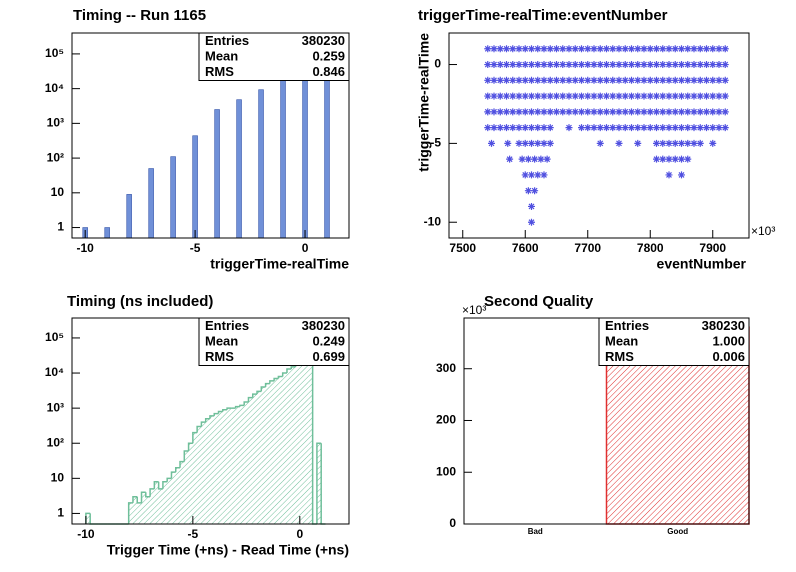 The width and height of the screenshot is (796, 572). I want to click on x-tick-label: Good, so click(677, 531).